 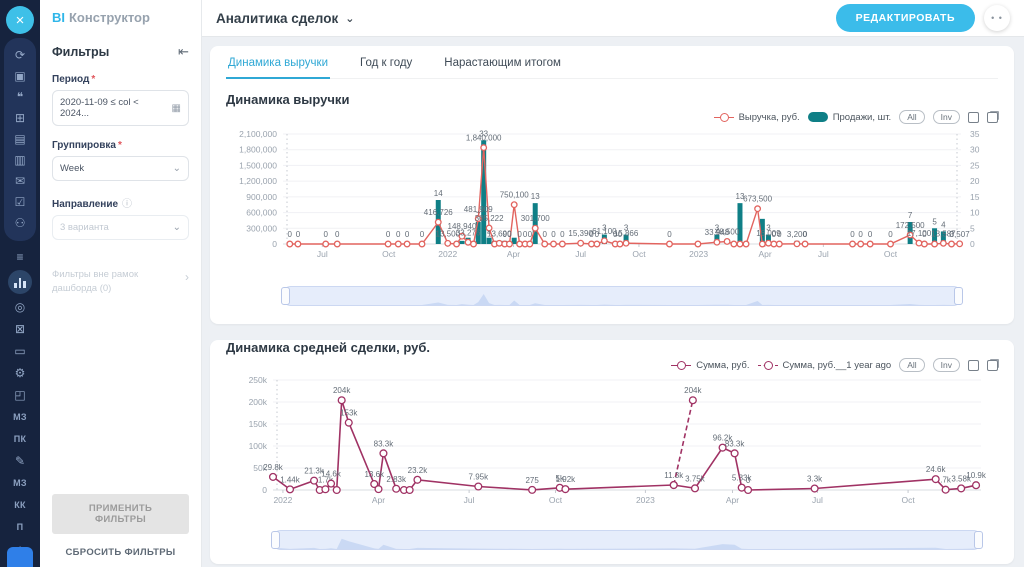 I want to click on dashboard-title-dropdown: Аналитика сделок ⌄, so click(x=285, y=18).